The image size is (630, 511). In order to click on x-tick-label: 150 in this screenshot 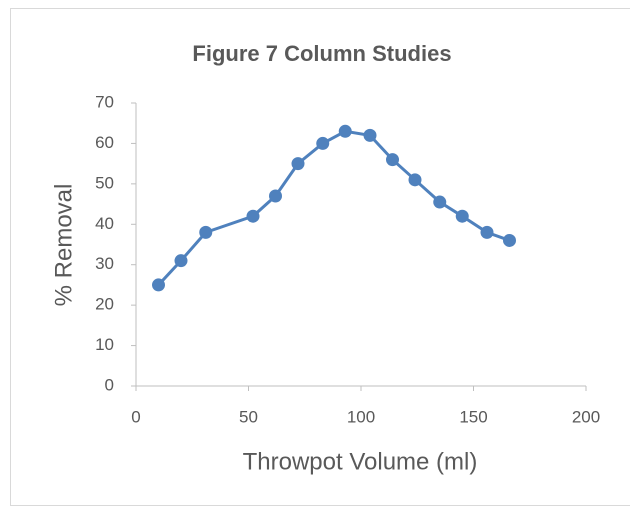, I will do `click(473, 416)`.